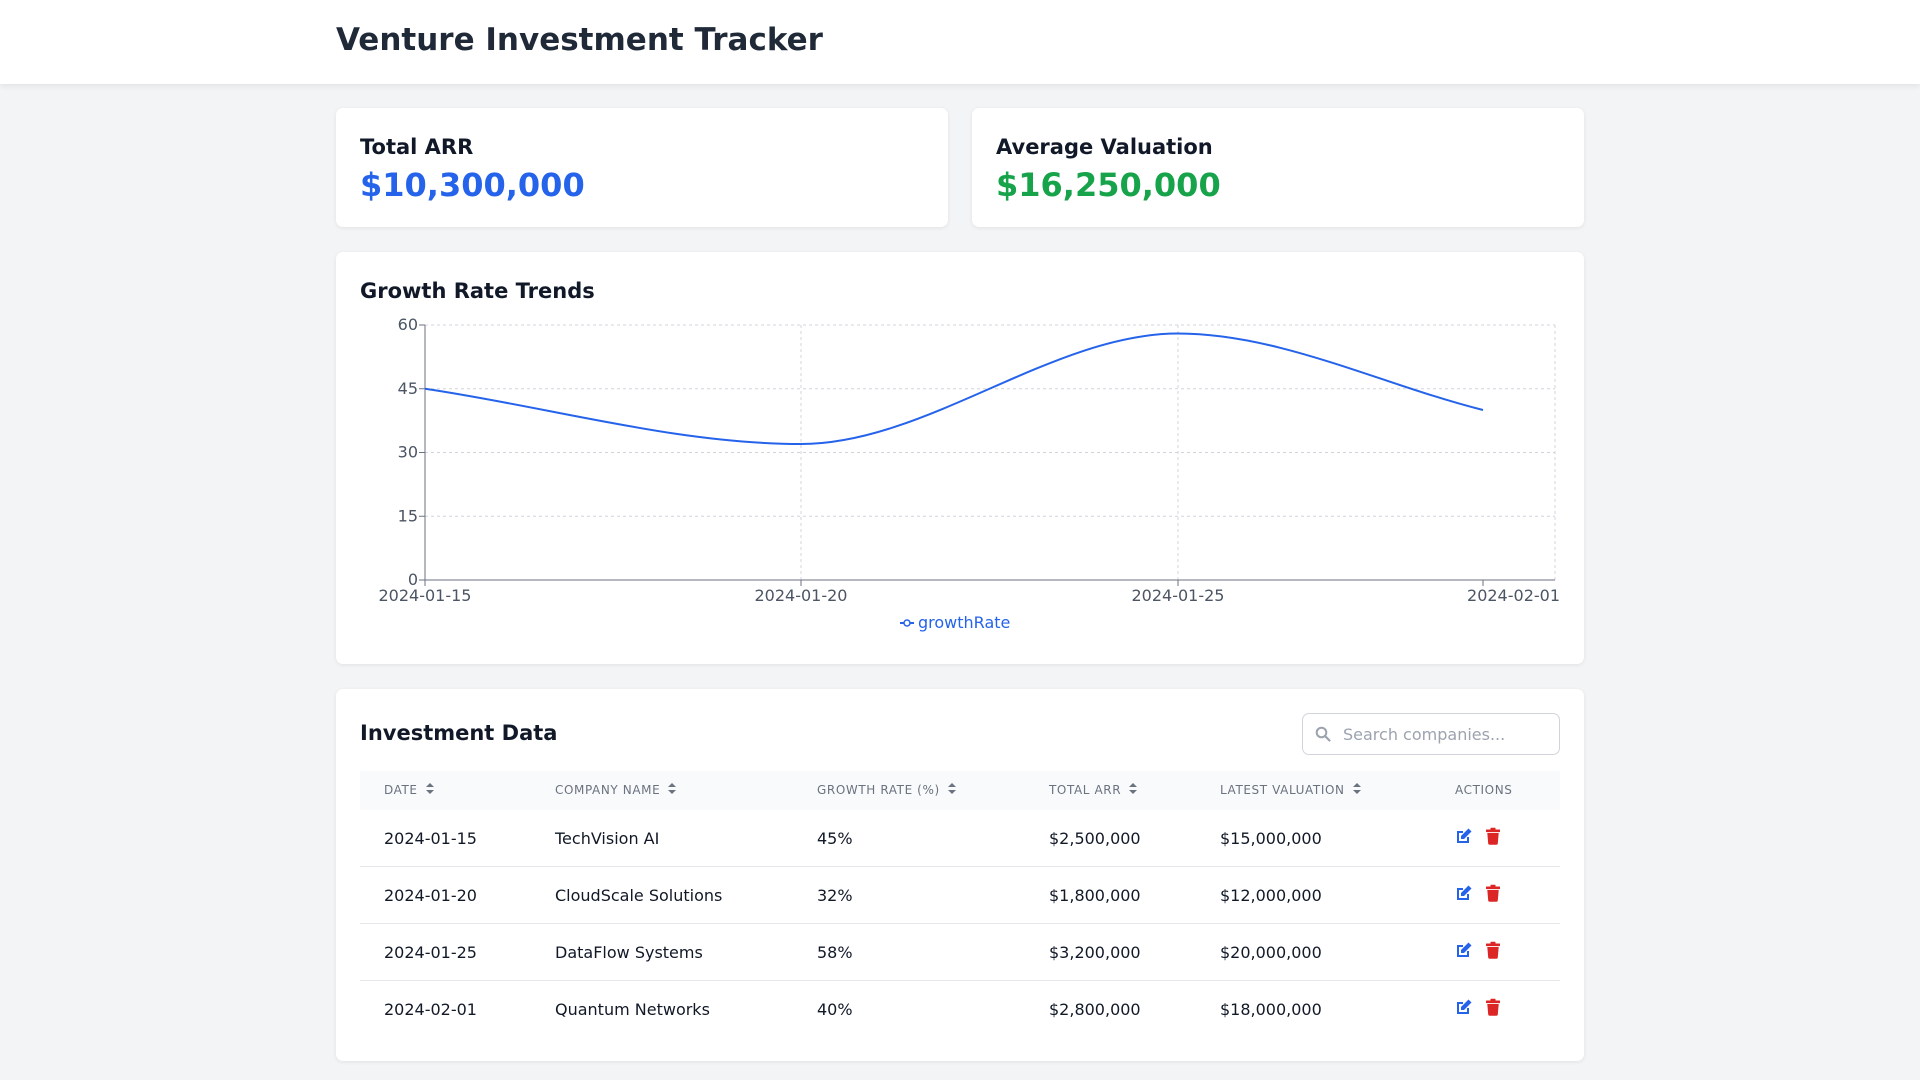  What do you see at coordinates (639, 895) in the screenshot?
I see `company-name-cell: CloudScale Solutions` at bounding box center [639, 895].